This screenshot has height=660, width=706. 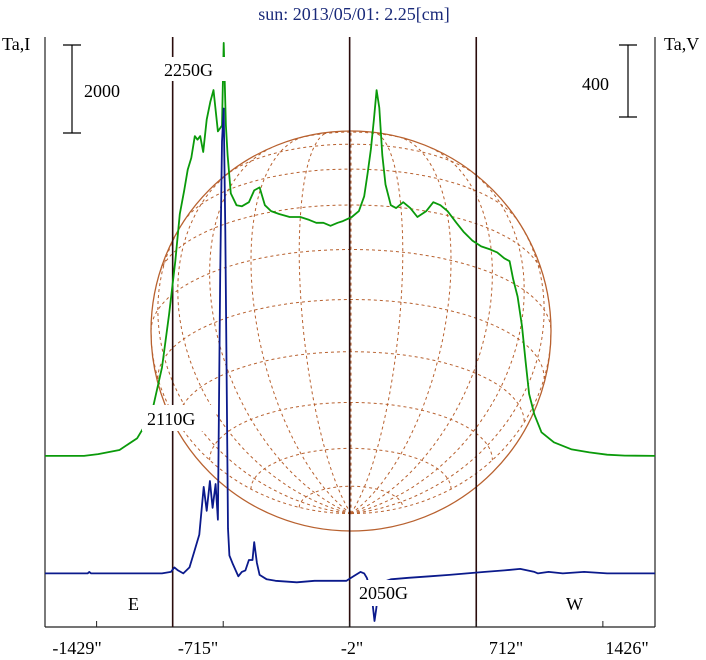 What do you see at coordinates (626, 648) in the screenshot?
I see `x-tick-label: 1426"` at bounding box center [626, 648].